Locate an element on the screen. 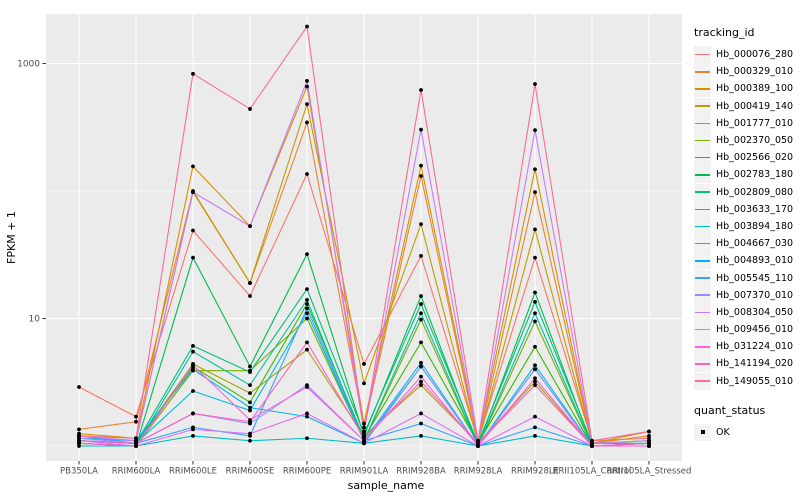 The image size is (800, 500). x-tick-label: PB350LA is located at coordinates (79, 472).